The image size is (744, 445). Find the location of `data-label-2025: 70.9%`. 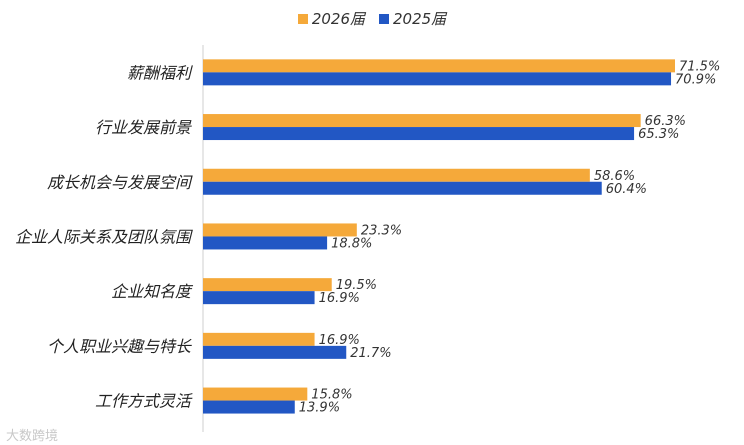

data-label-2025: 70.9% is located at coordinates (695, 79).